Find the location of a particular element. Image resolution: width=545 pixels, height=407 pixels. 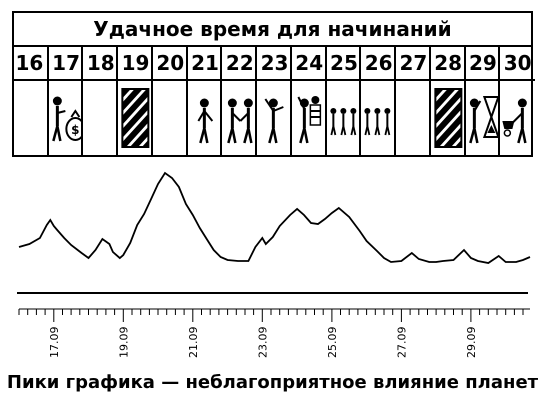

day-number: 16 is located at coordinates (29, 64).